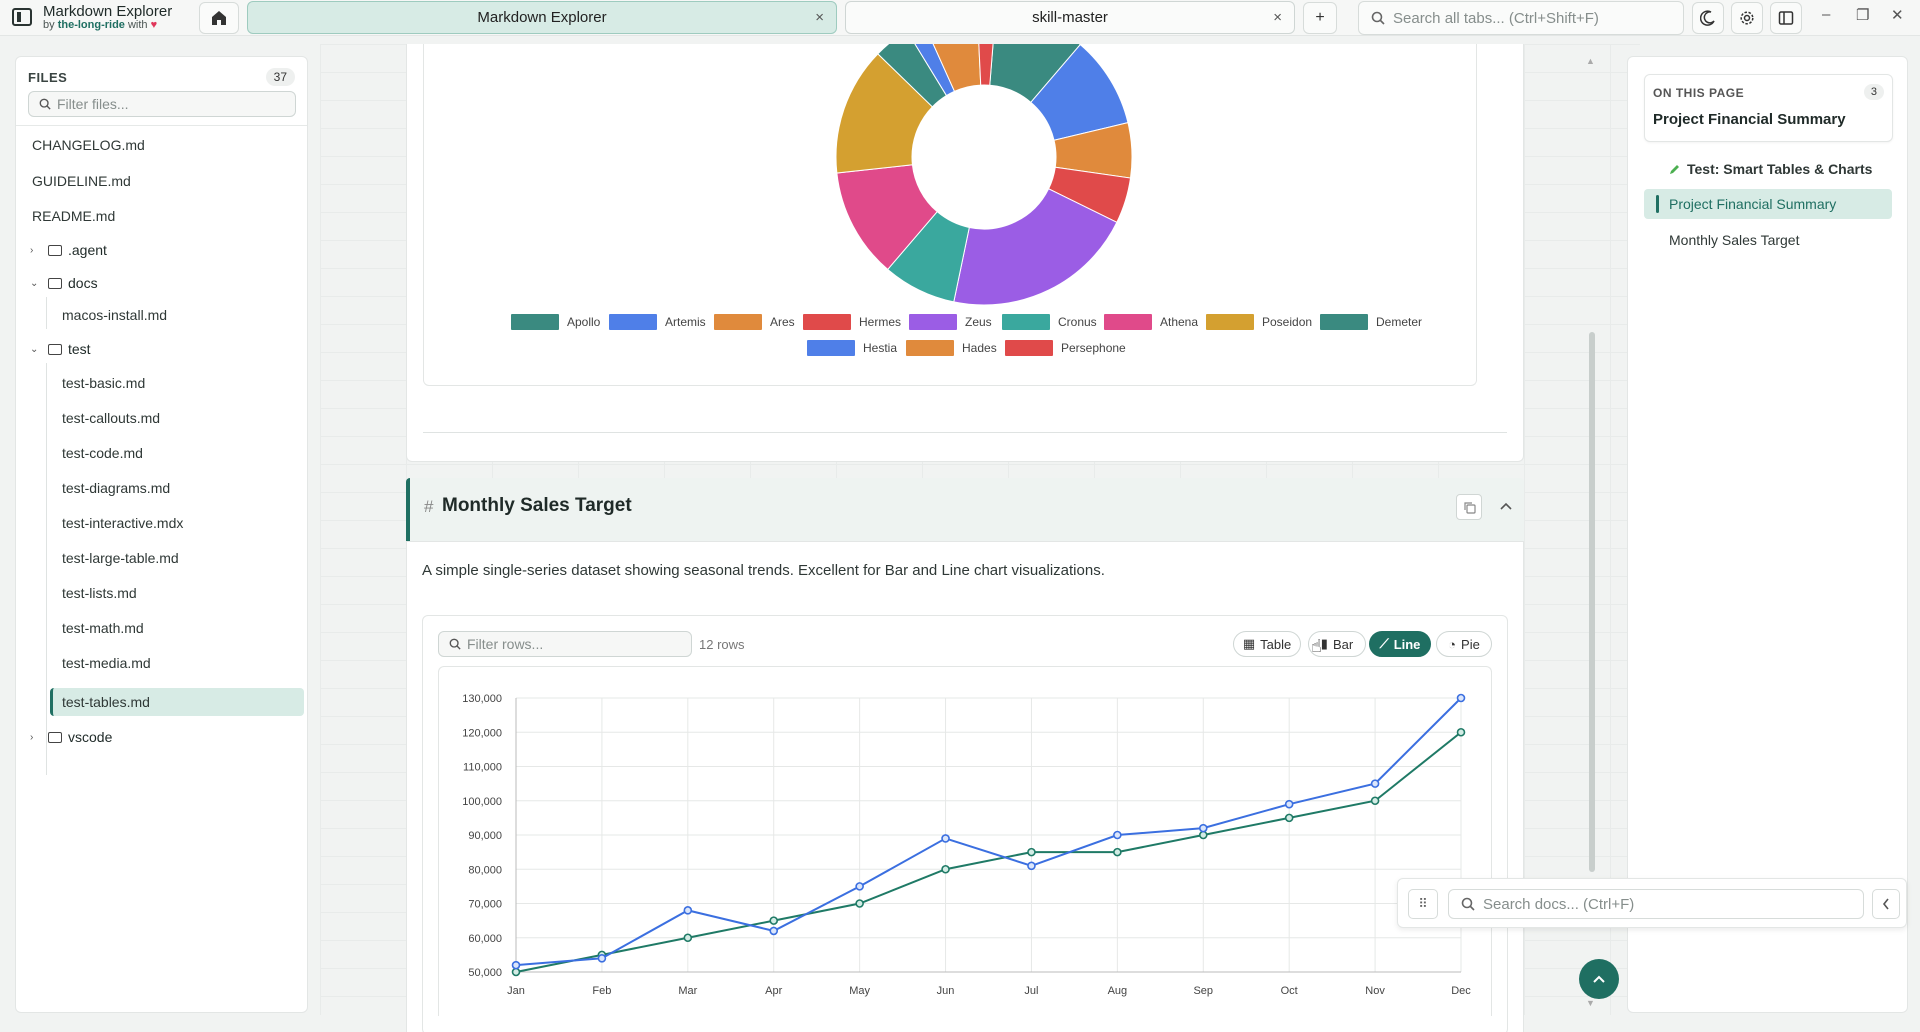 This screenshot has width=1920, height=1032. What do you see at coordinates (116, 488) in the screenshot?
I see `file-item: test-diagrams.md` at bounding box center [116, 488].